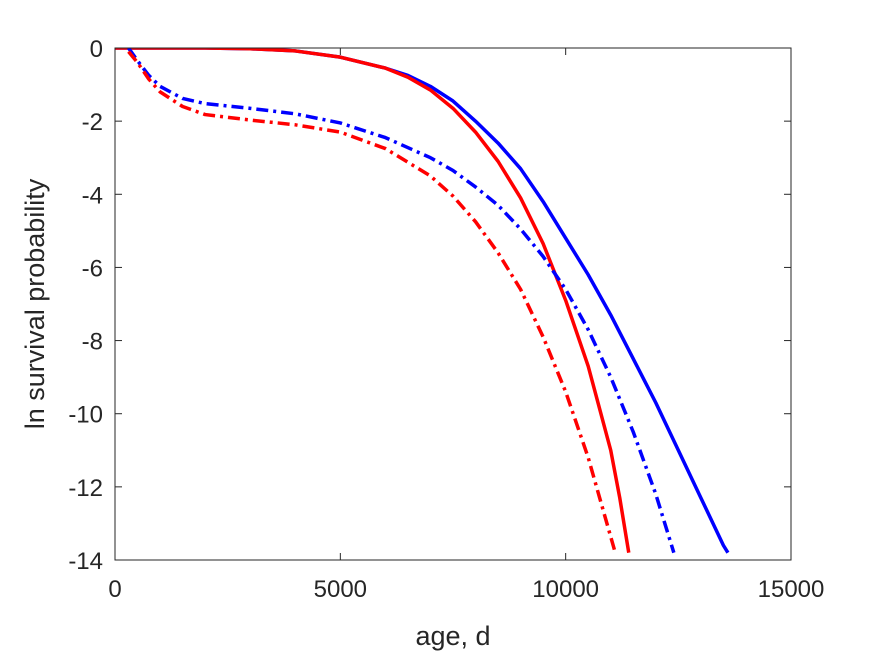 Image resolution: width=875 pixels, height=656 pixels. I want to click on y-tick-label: -8, so click(92, 342).